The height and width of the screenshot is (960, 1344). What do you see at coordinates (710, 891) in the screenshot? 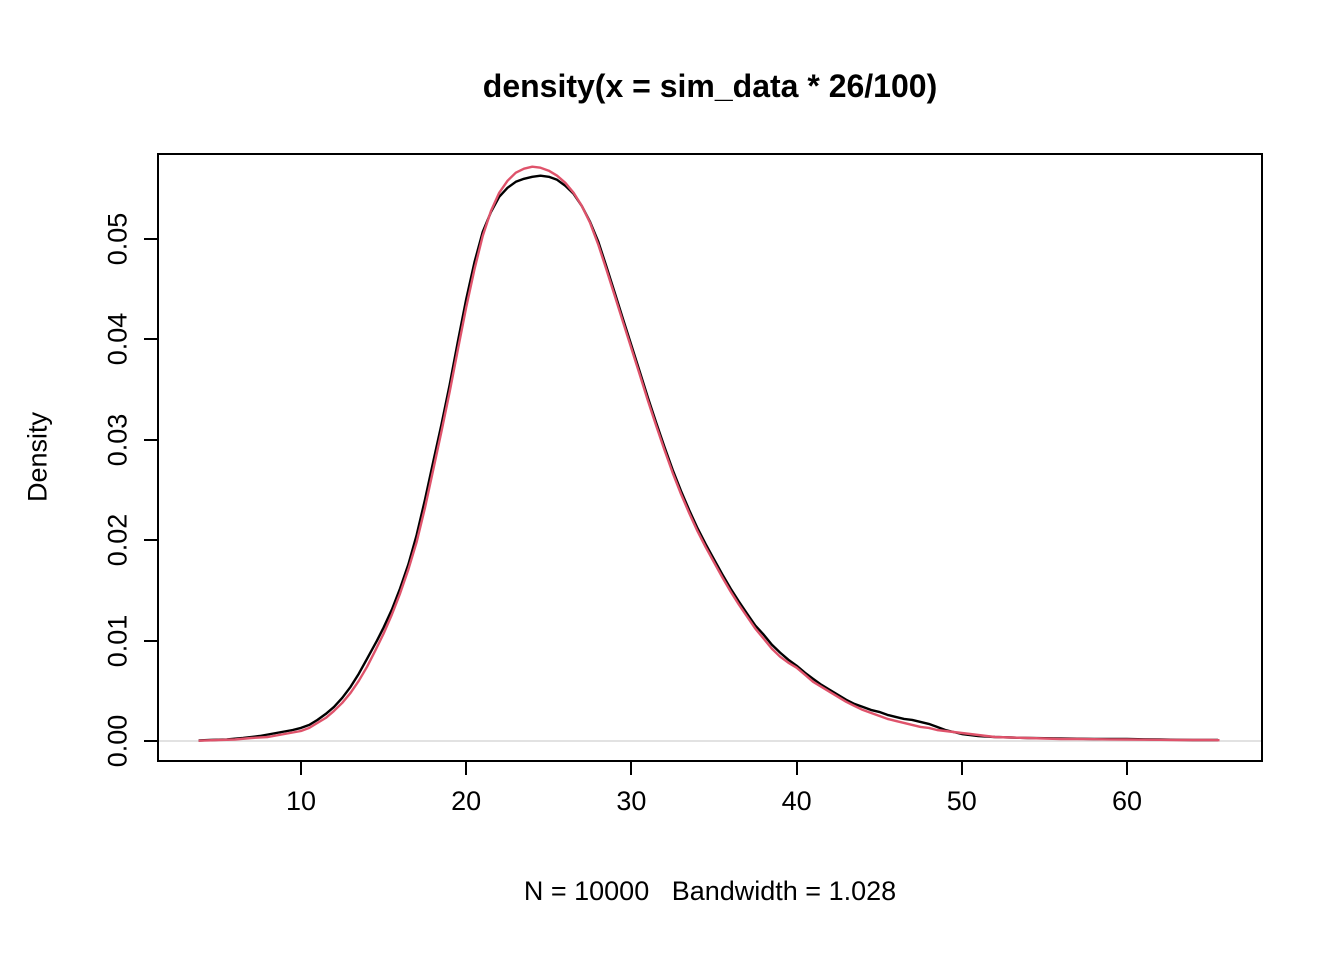
I see `x-axis-title: N = 10000 Bandwidth = 1.028` at bounding box center [710, 891].